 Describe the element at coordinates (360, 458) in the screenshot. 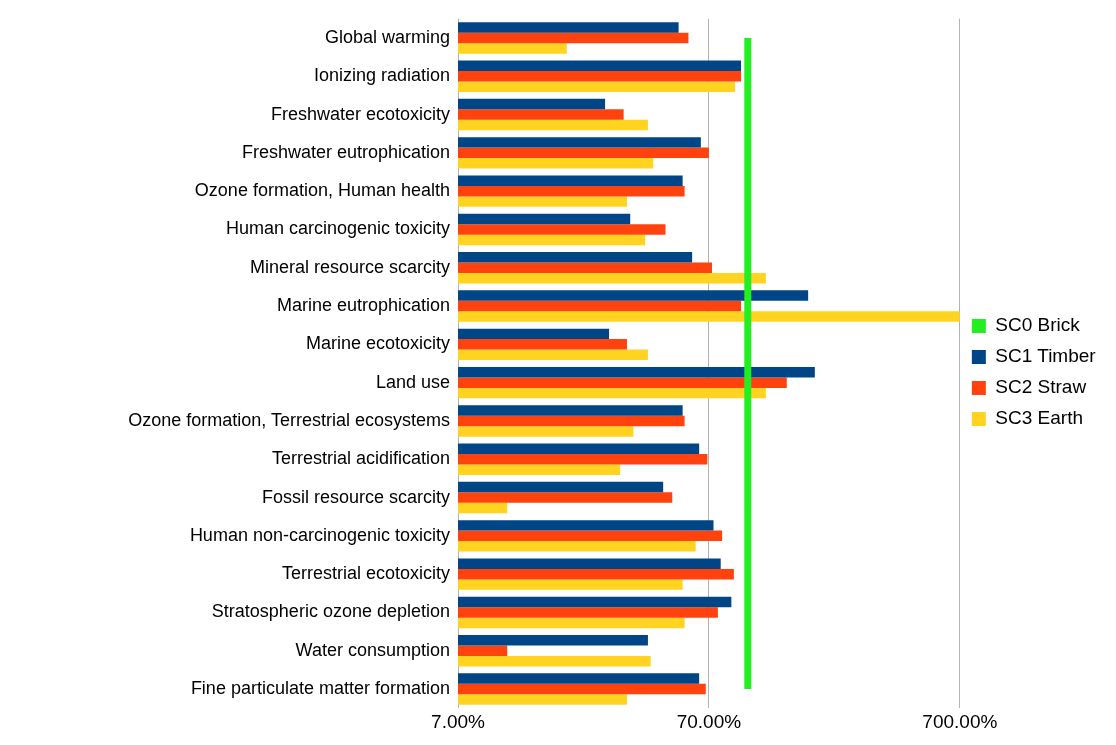

I see `y-tick-label: Terrestrial acidification` at that location.